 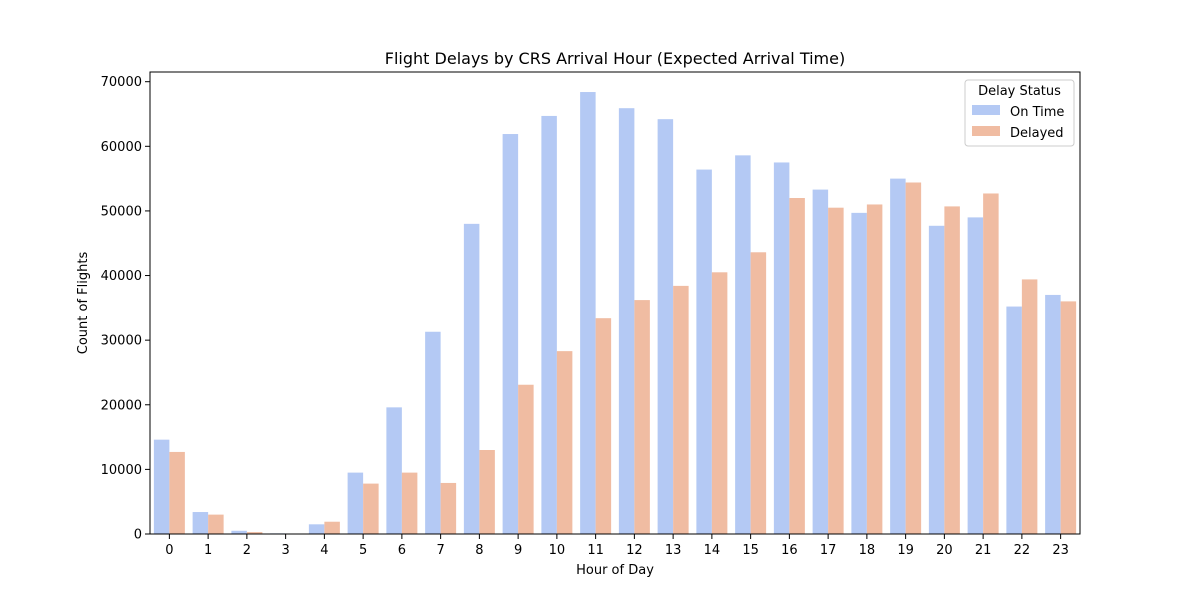 I want to click on x-tick-label: 4, so click(x=324, y=550).